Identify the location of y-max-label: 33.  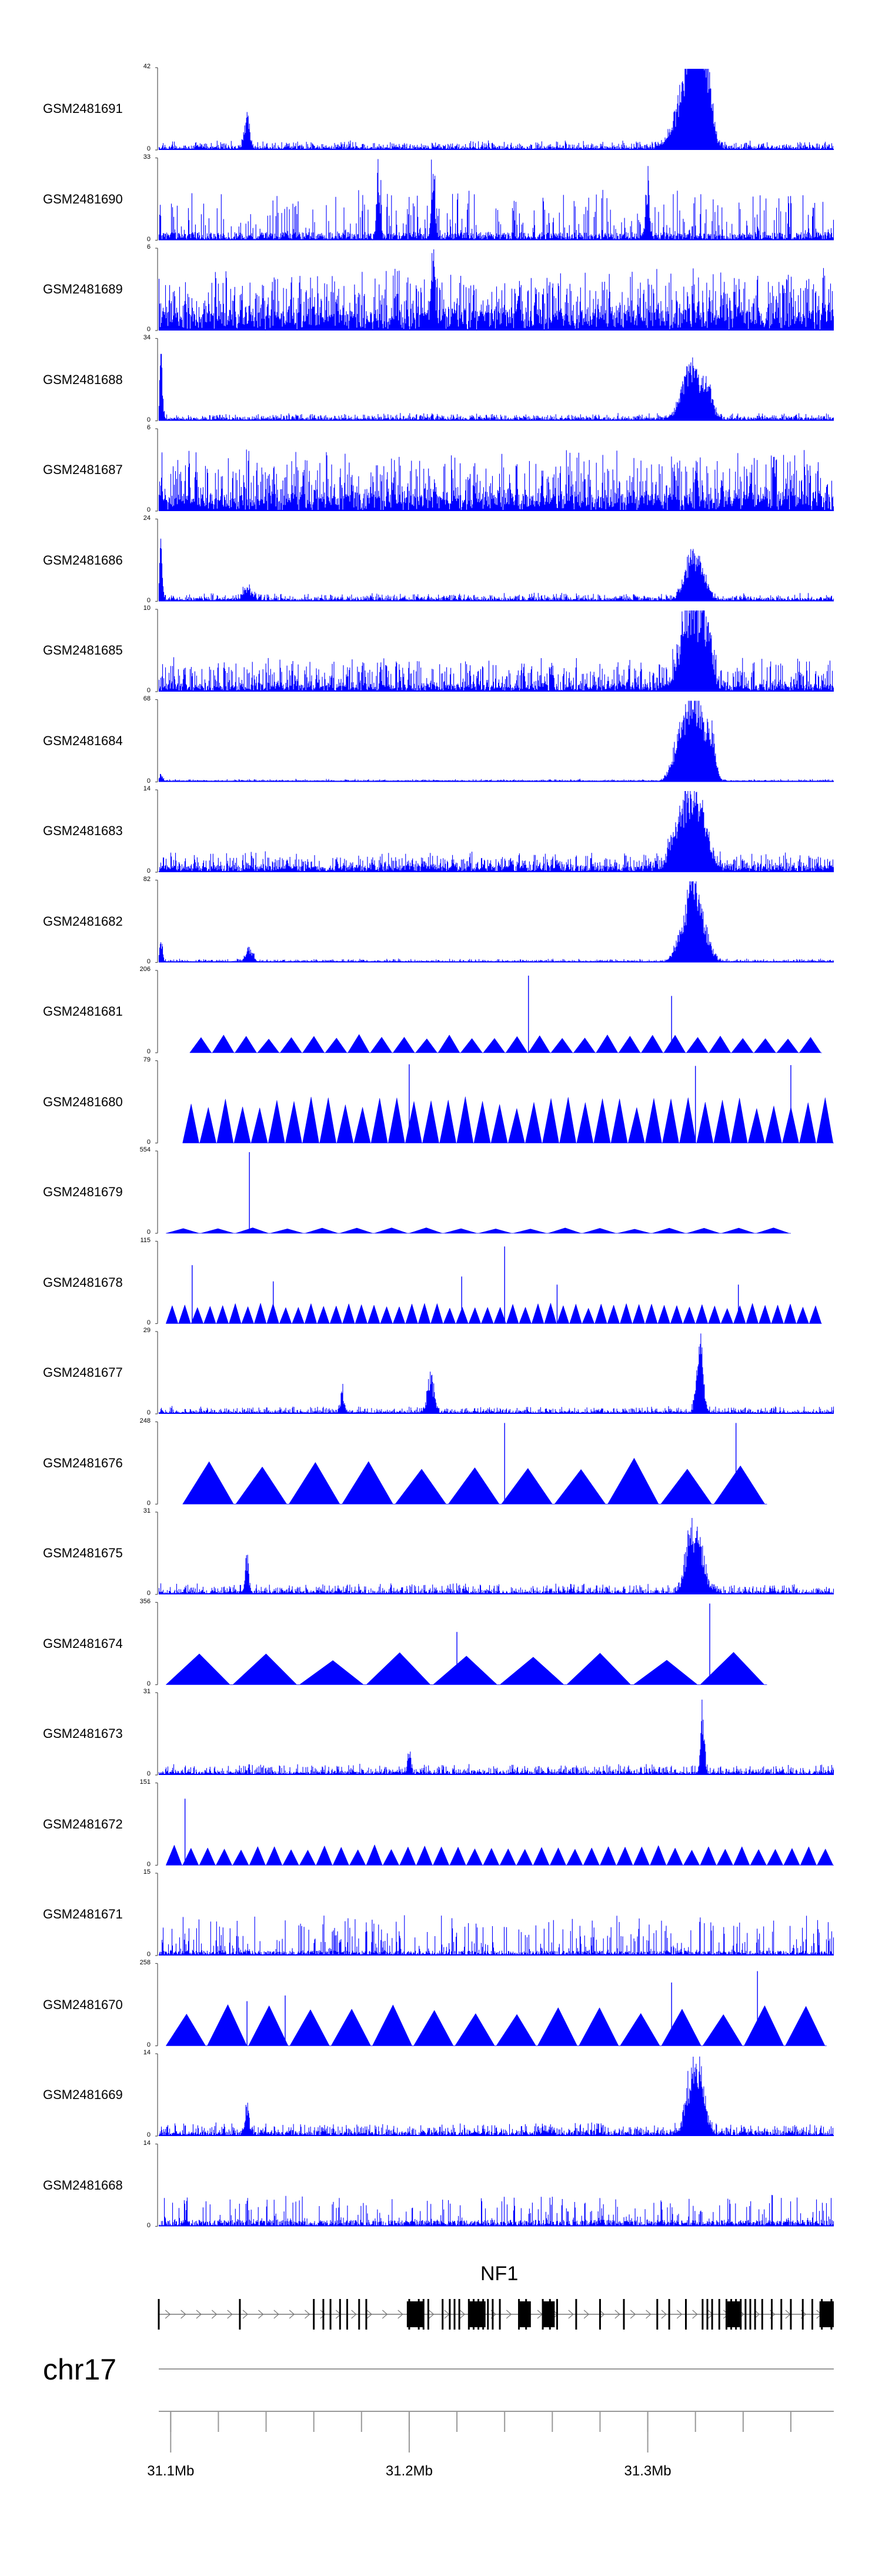
(147, 157).